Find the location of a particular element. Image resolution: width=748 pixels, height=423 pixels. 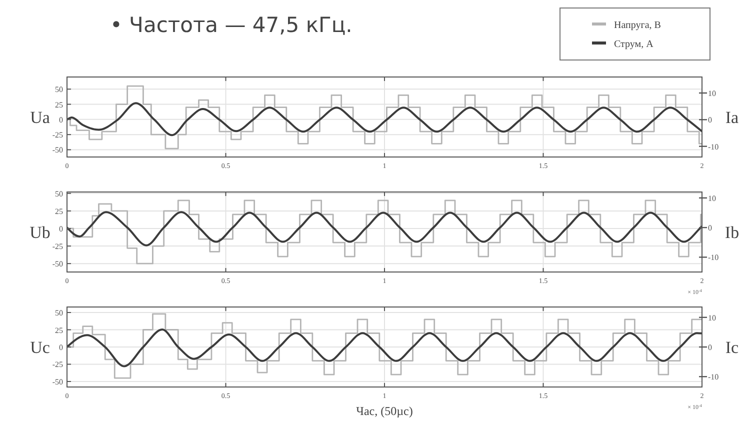

legend-label: Струм, А is located at coordinates (634, 44).